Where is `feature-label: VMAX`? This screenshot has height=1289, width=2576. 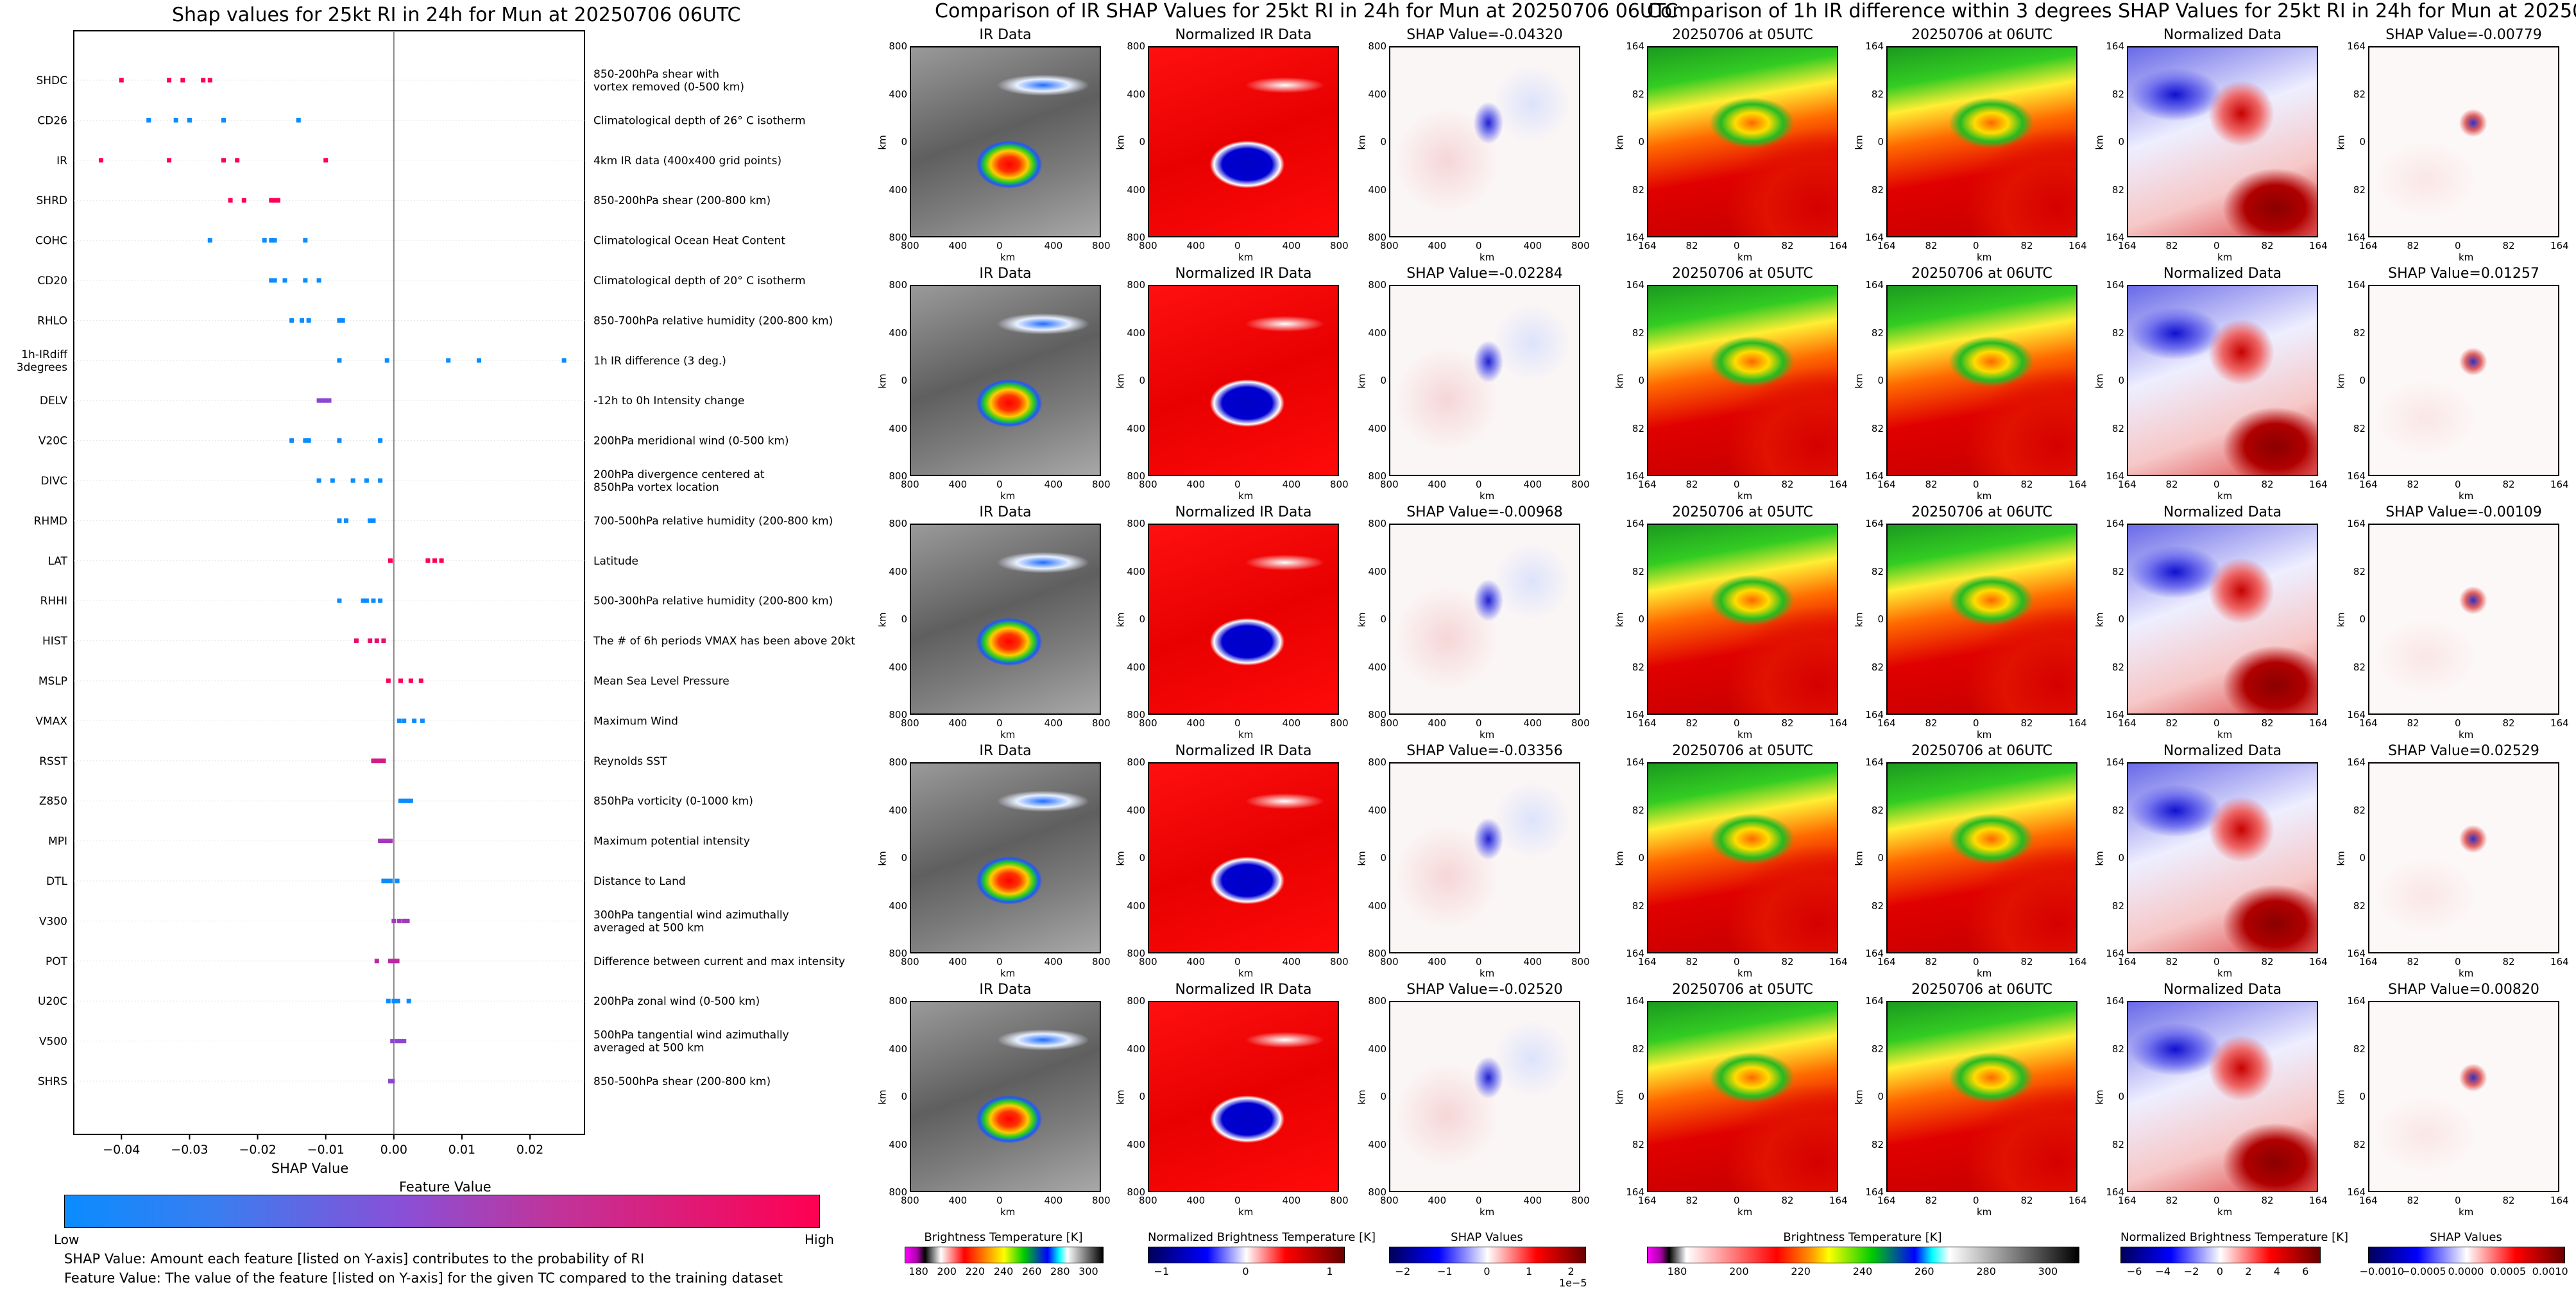
feature-label: VMAX is located at coordinates (51, 722).